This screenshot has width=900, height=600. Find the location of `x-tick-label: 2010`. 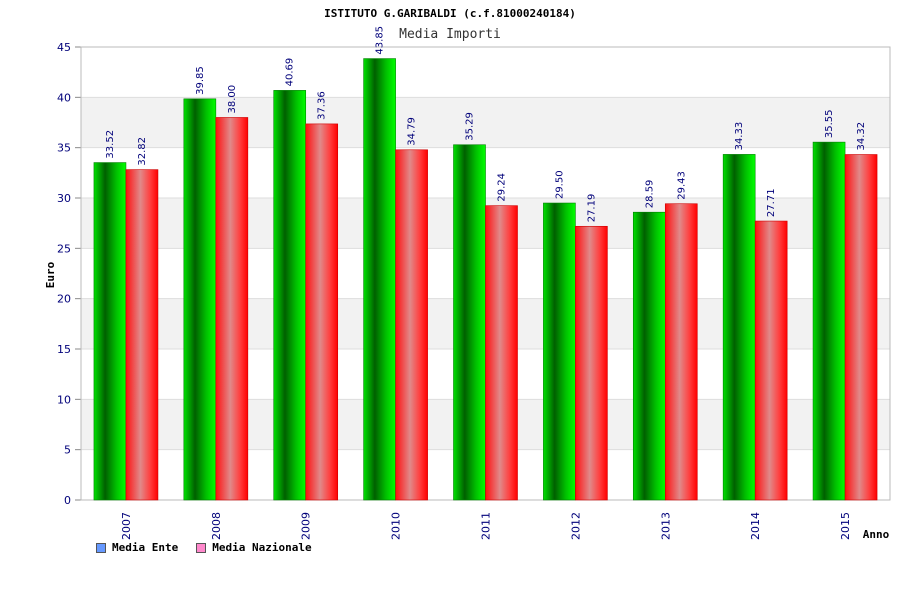

x-tick-label: 2010 is located at coordinates (396, 526).